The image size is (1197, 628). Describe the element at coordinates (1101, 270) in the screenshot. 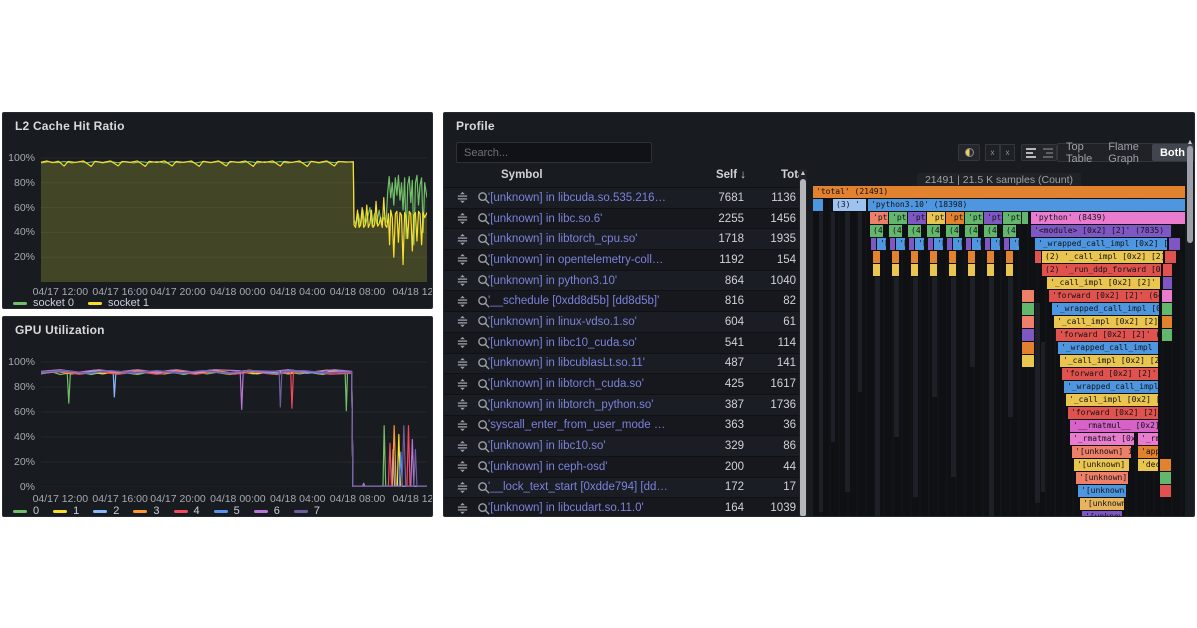

I see `flame-bar: (2) '_run_ddp_forward [0x2] [2]'` at that location.